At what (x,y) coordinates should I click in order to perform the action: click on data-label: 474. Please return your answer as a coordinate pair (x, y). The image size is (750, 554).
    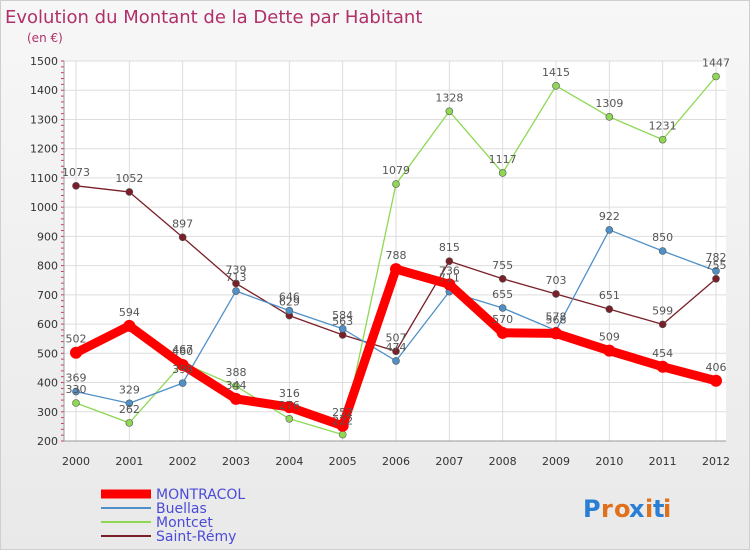
    Looking at the image, I should click on (396, 347).